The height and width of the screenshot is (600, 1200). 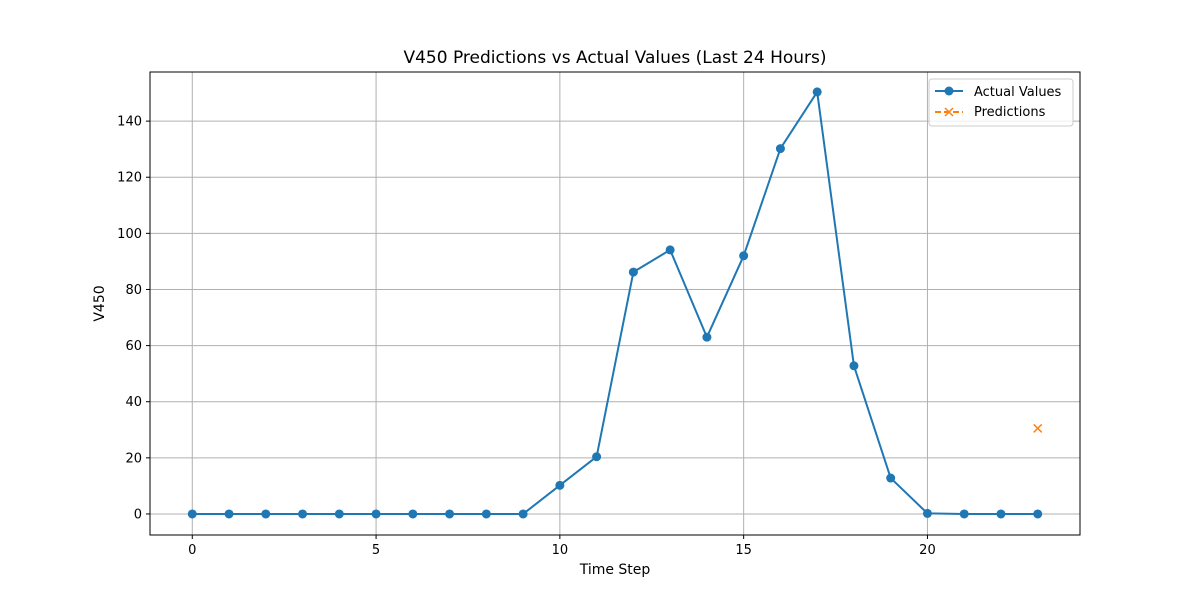 I want to click on y-tick-label: 140, so click(x=129, y=122).